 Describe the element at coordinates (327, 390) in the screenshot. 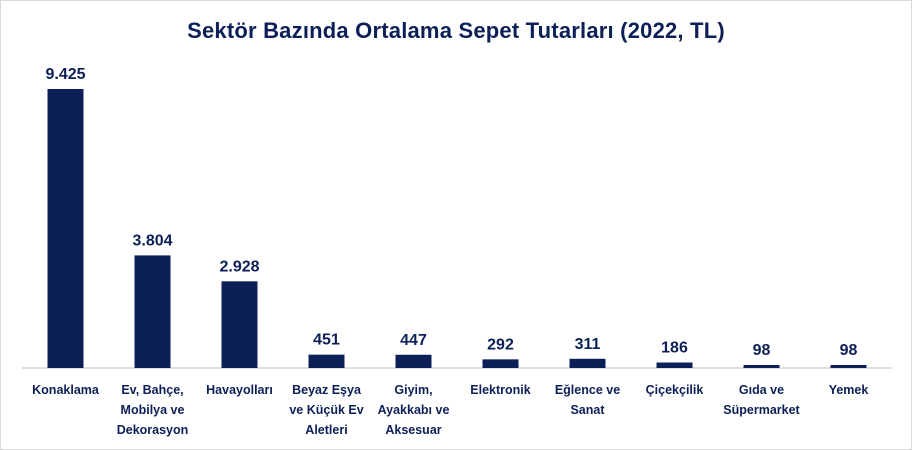

I see `category-label-3-line-0: Beyaz Eşya` at that location.